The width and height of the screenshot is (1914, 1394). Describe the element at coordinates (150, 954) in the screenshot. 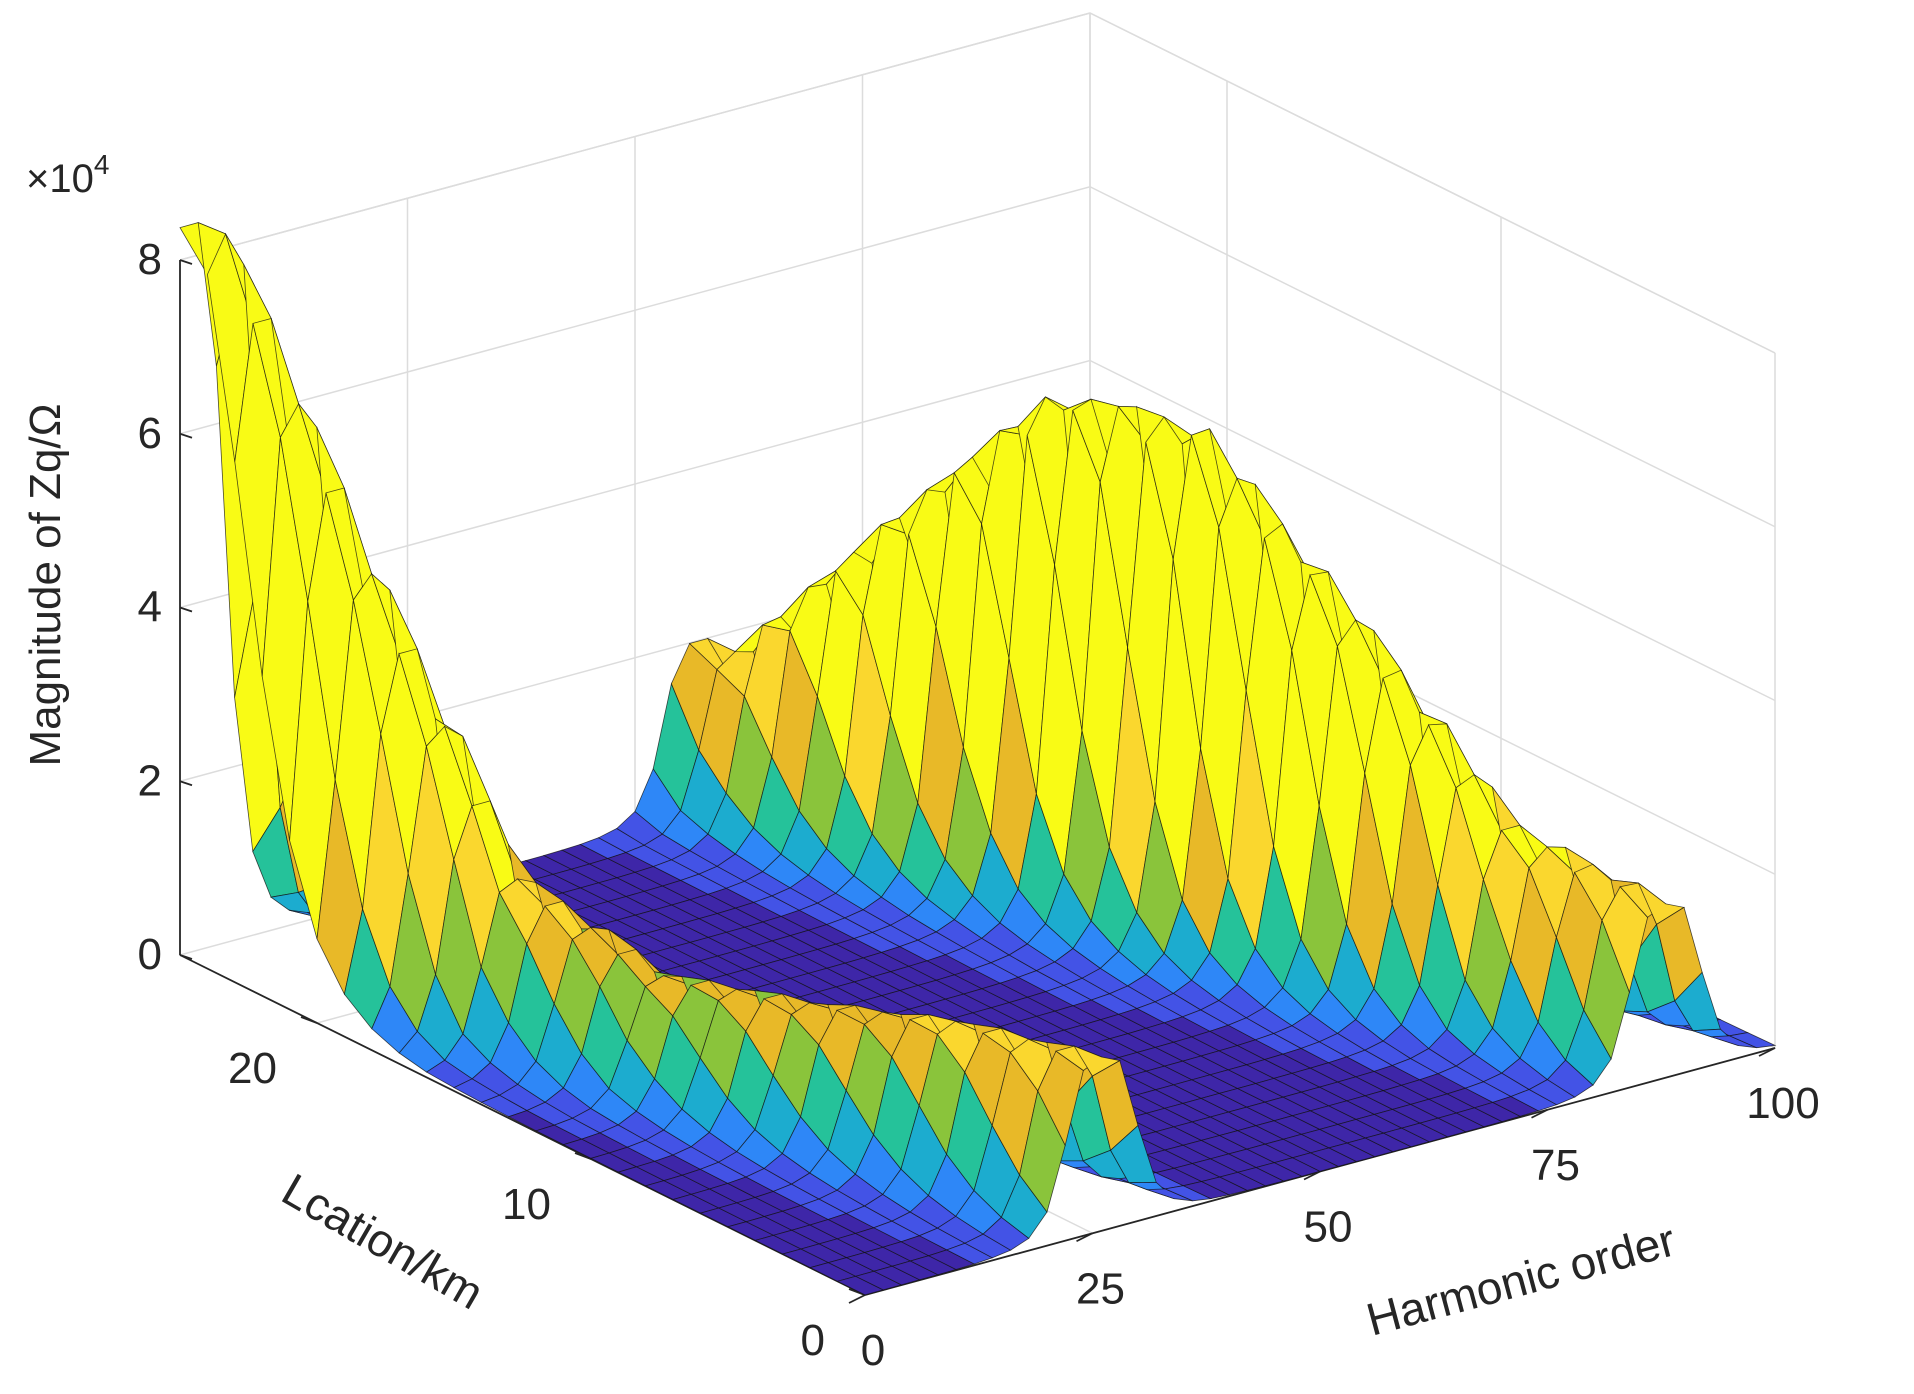

I see `z-tick-label: 0` at that location.